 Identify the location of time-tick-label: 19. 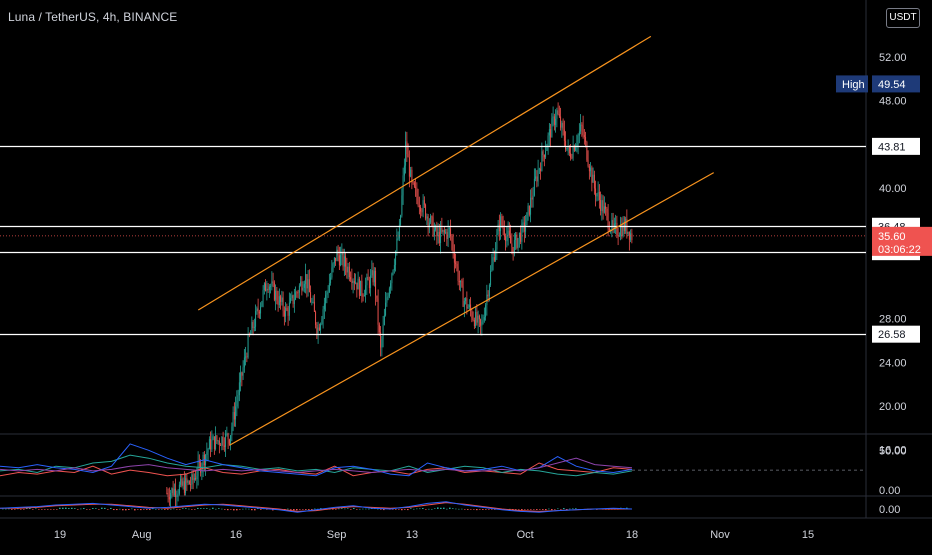
(60, 535).